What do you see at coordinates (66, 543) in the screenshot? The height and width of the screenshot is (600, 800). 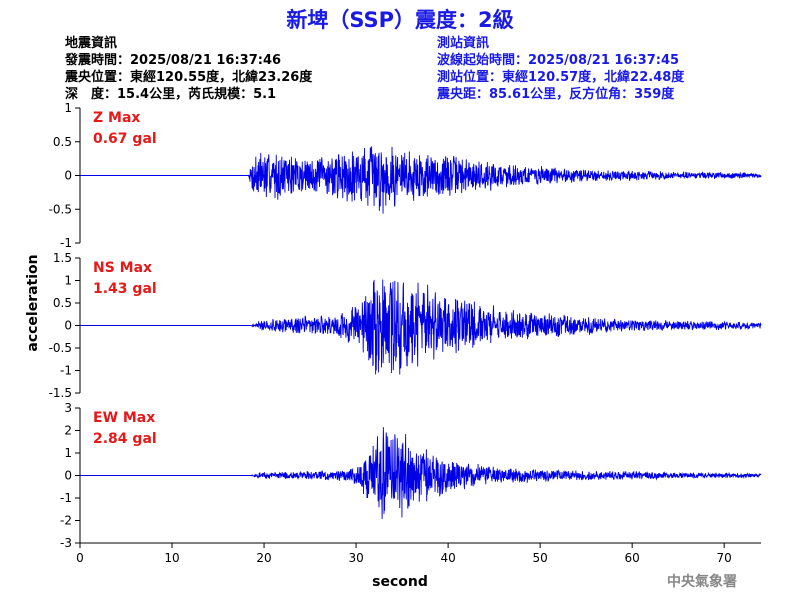 I see `y-tick-label: -3` at bounding box center [66, 543].